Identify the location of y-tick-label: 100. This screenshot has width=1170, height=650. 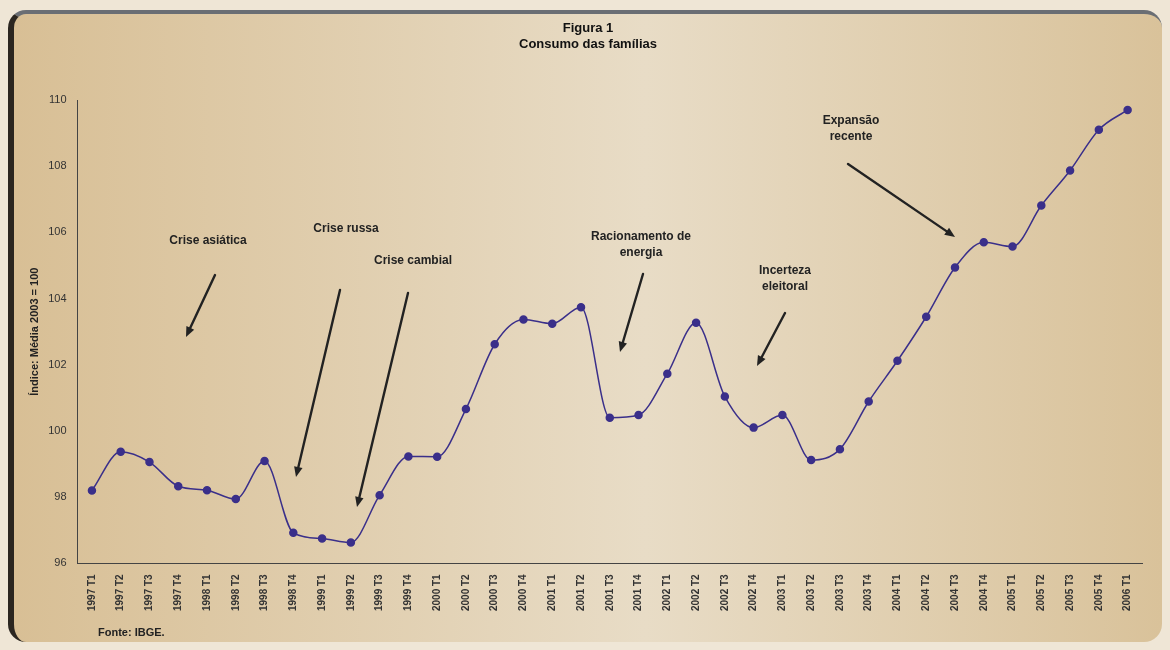
(57, 429).